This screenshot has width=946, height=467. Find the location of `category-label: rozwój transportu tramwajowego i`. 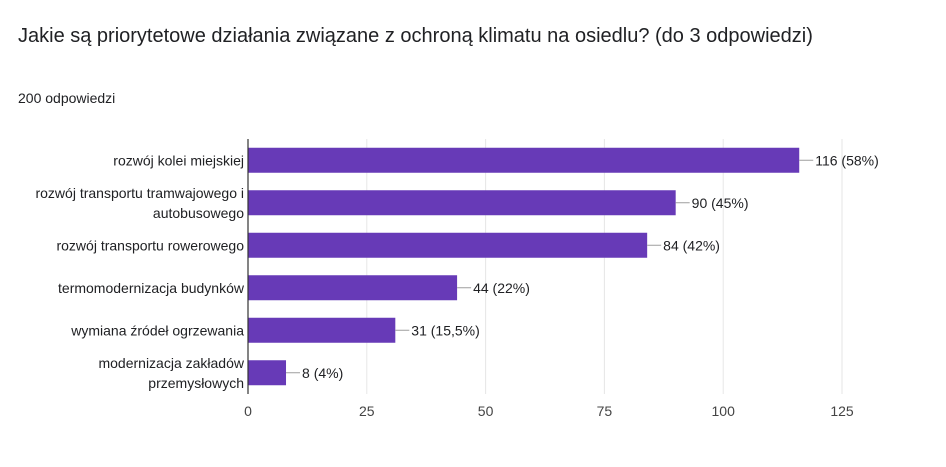

category-label: rozwój transportu tramwajowego i is located at coordinates (139, 193).